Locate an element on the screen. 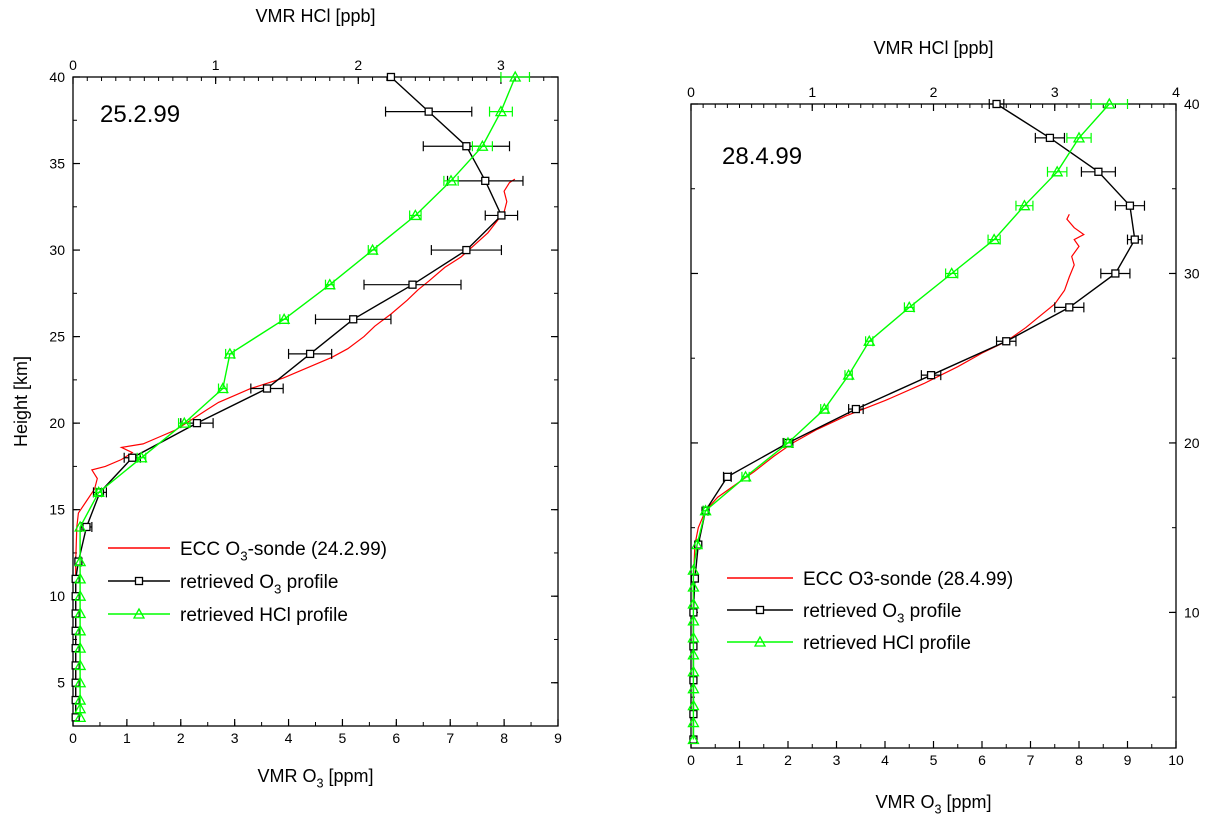 This screenshot has height=830, width=1218. y-tick-label: 35 is located at coordinates (57, 164).